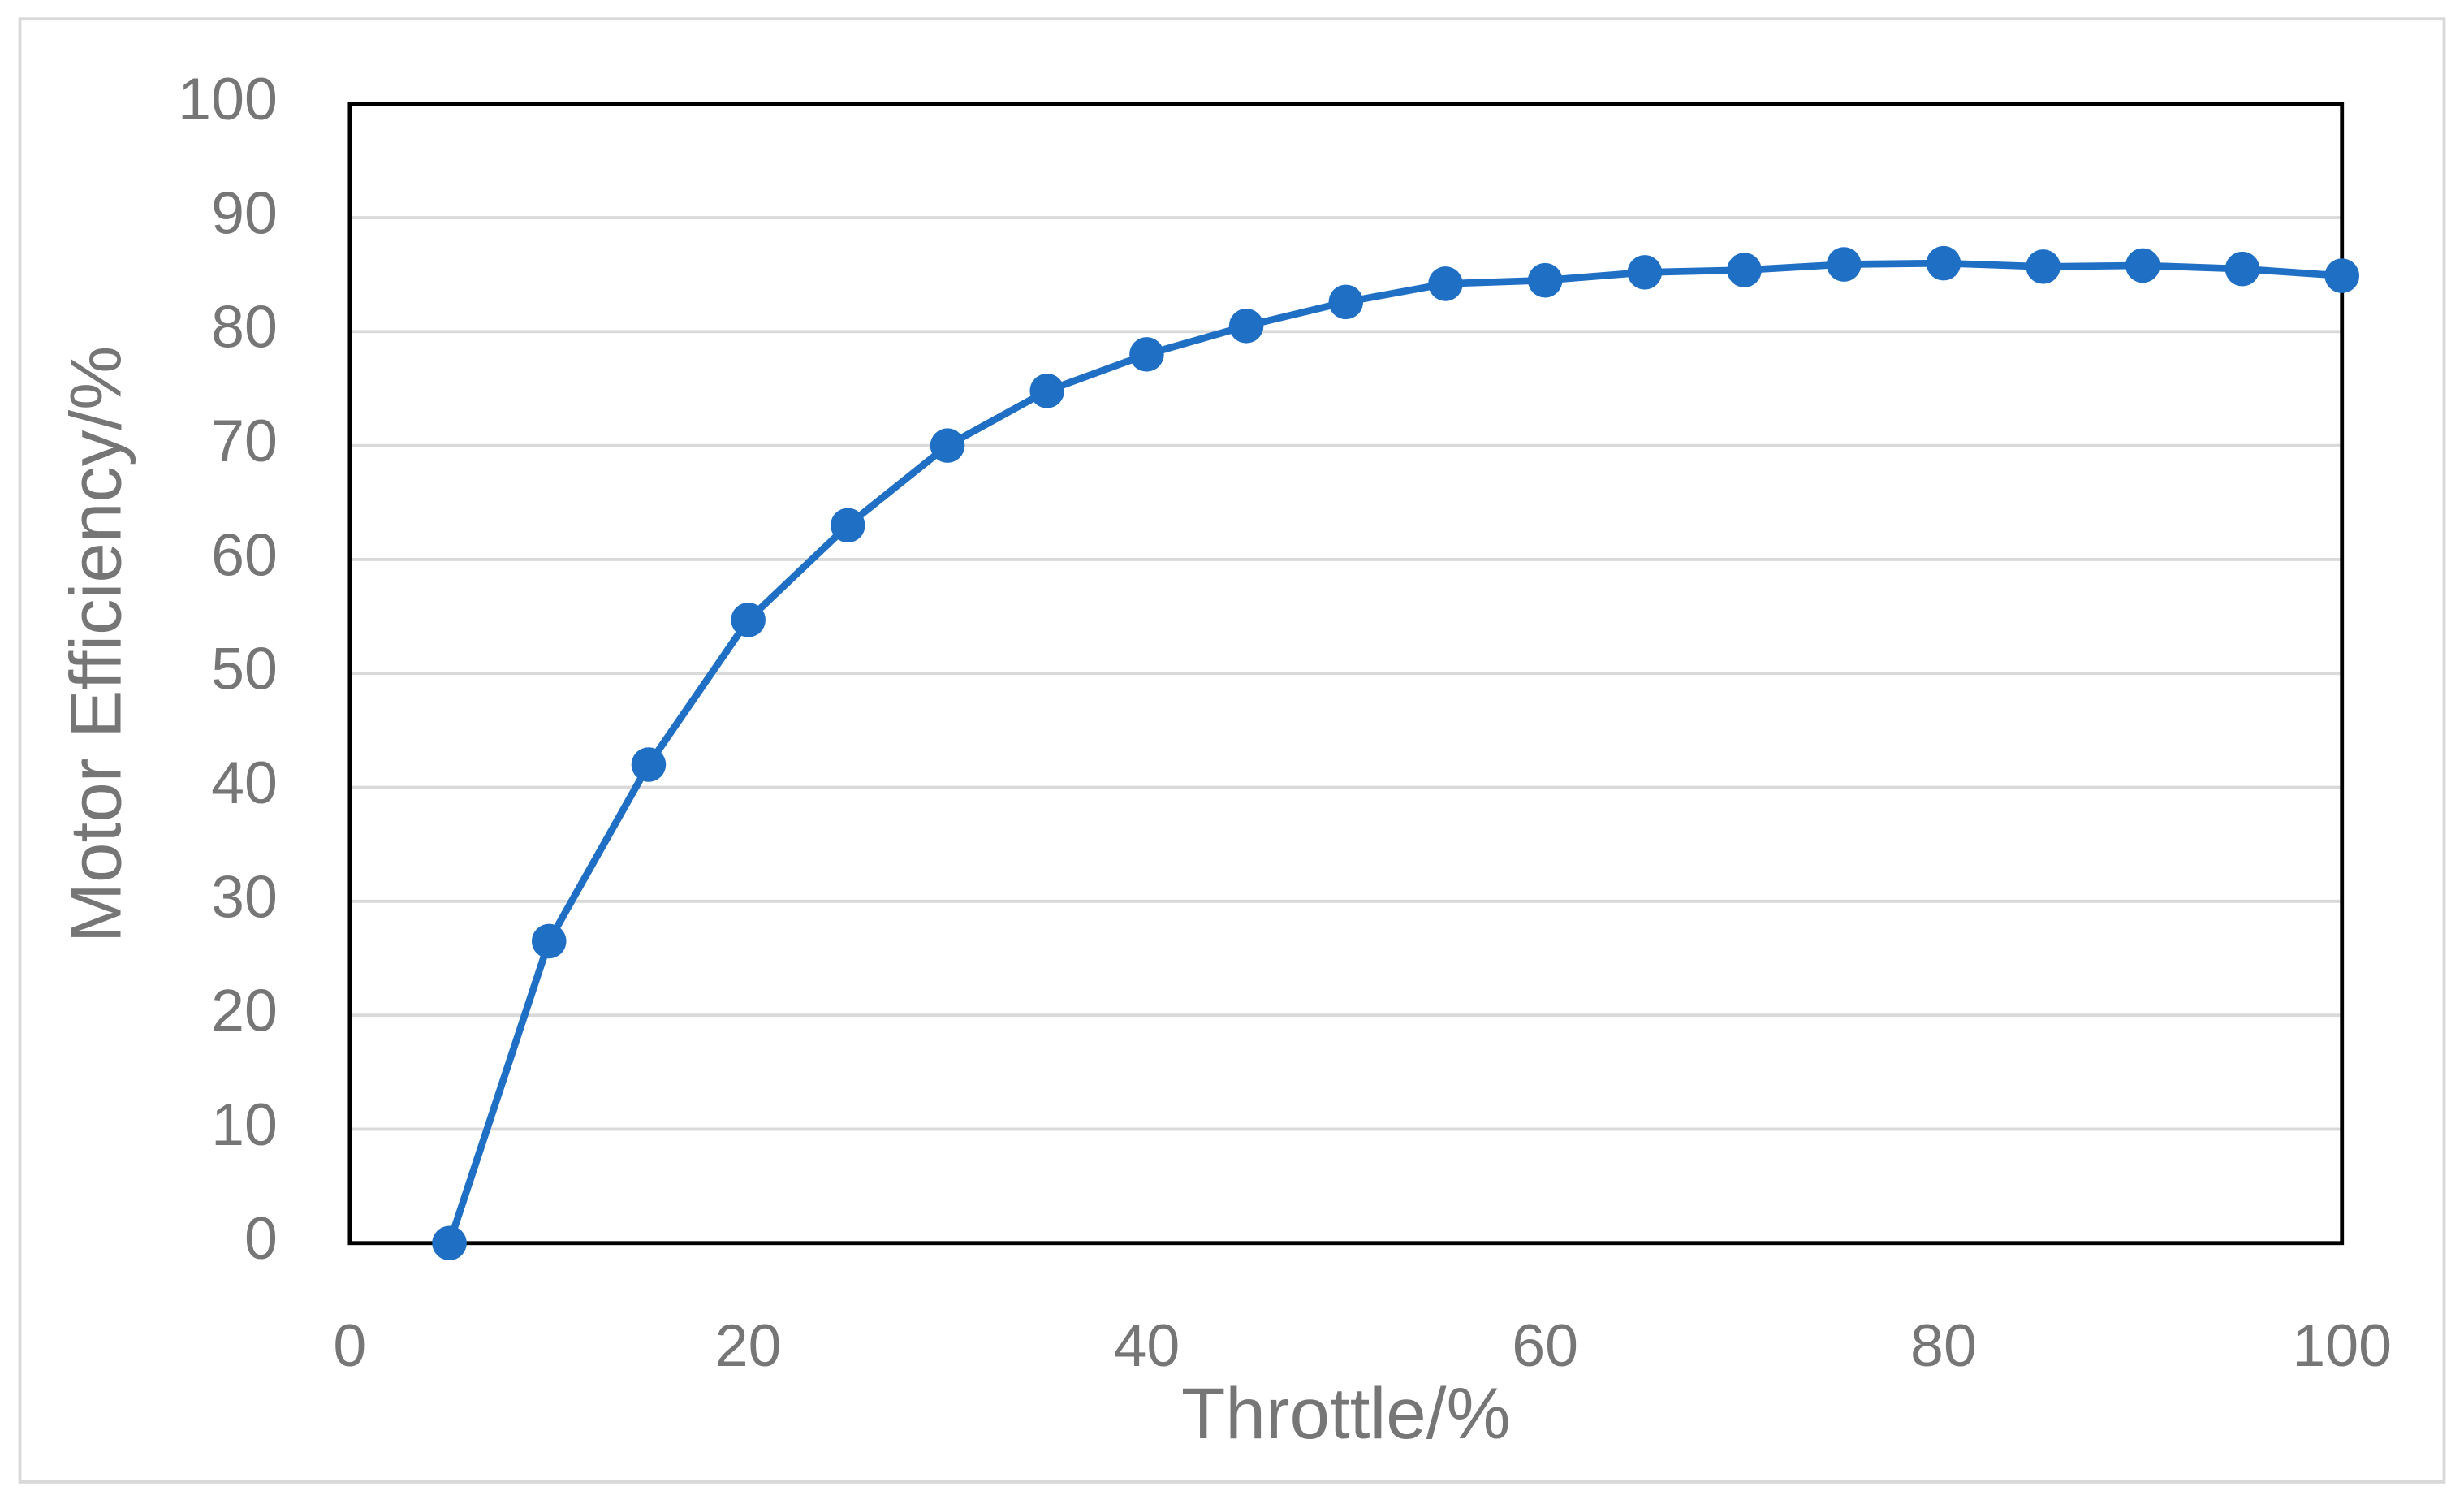  Describe the element at coordinates (261, 1238) in the screenshot. I see `y-tick-label: 0` at that location.